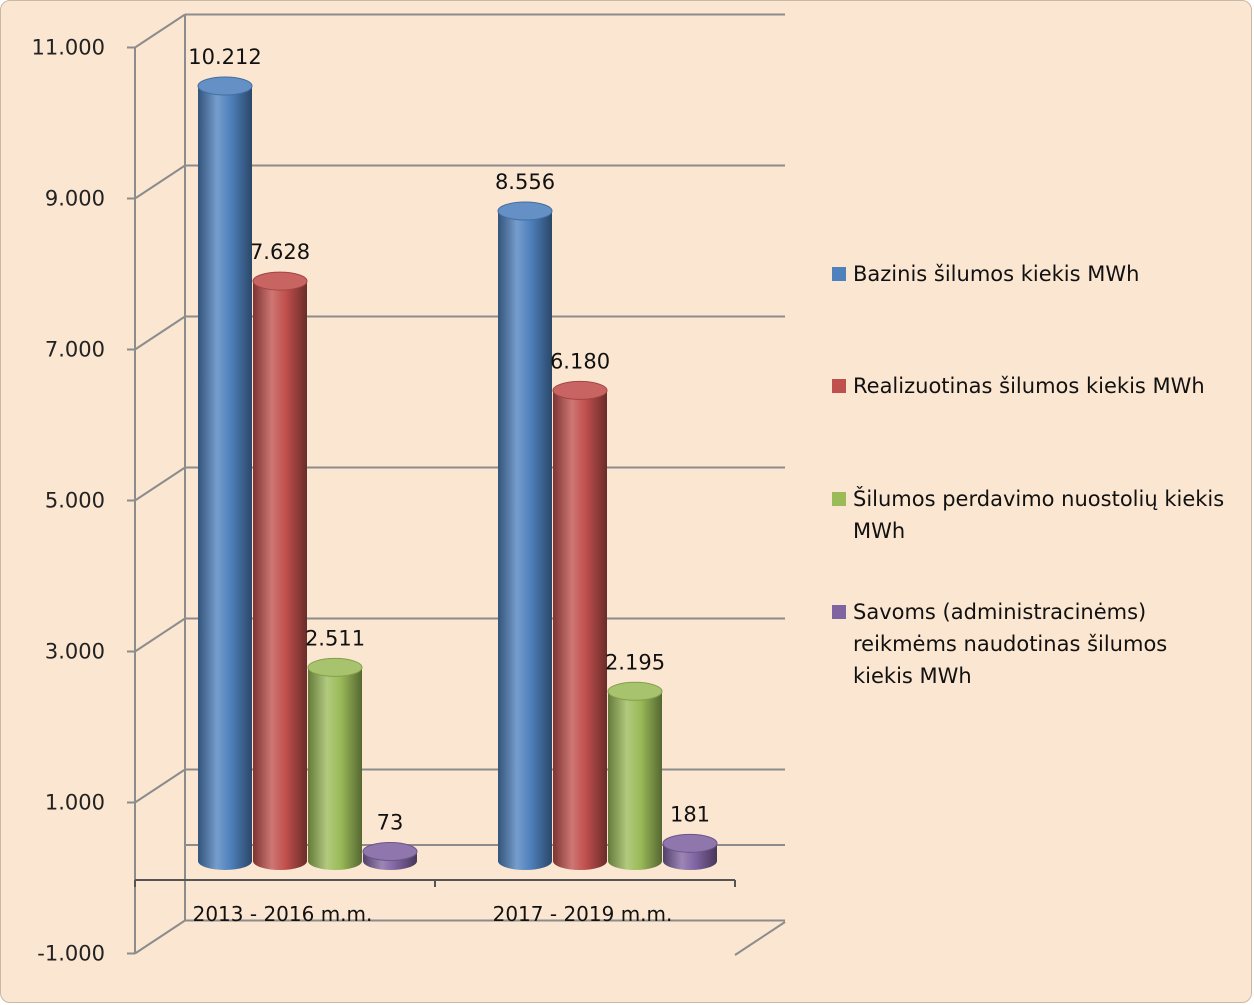  What do you see at coordinates (583, 914) in the screenshot?
I see `category-label: 2017 - 2019 m.m.` at bounding box center [583, 914].